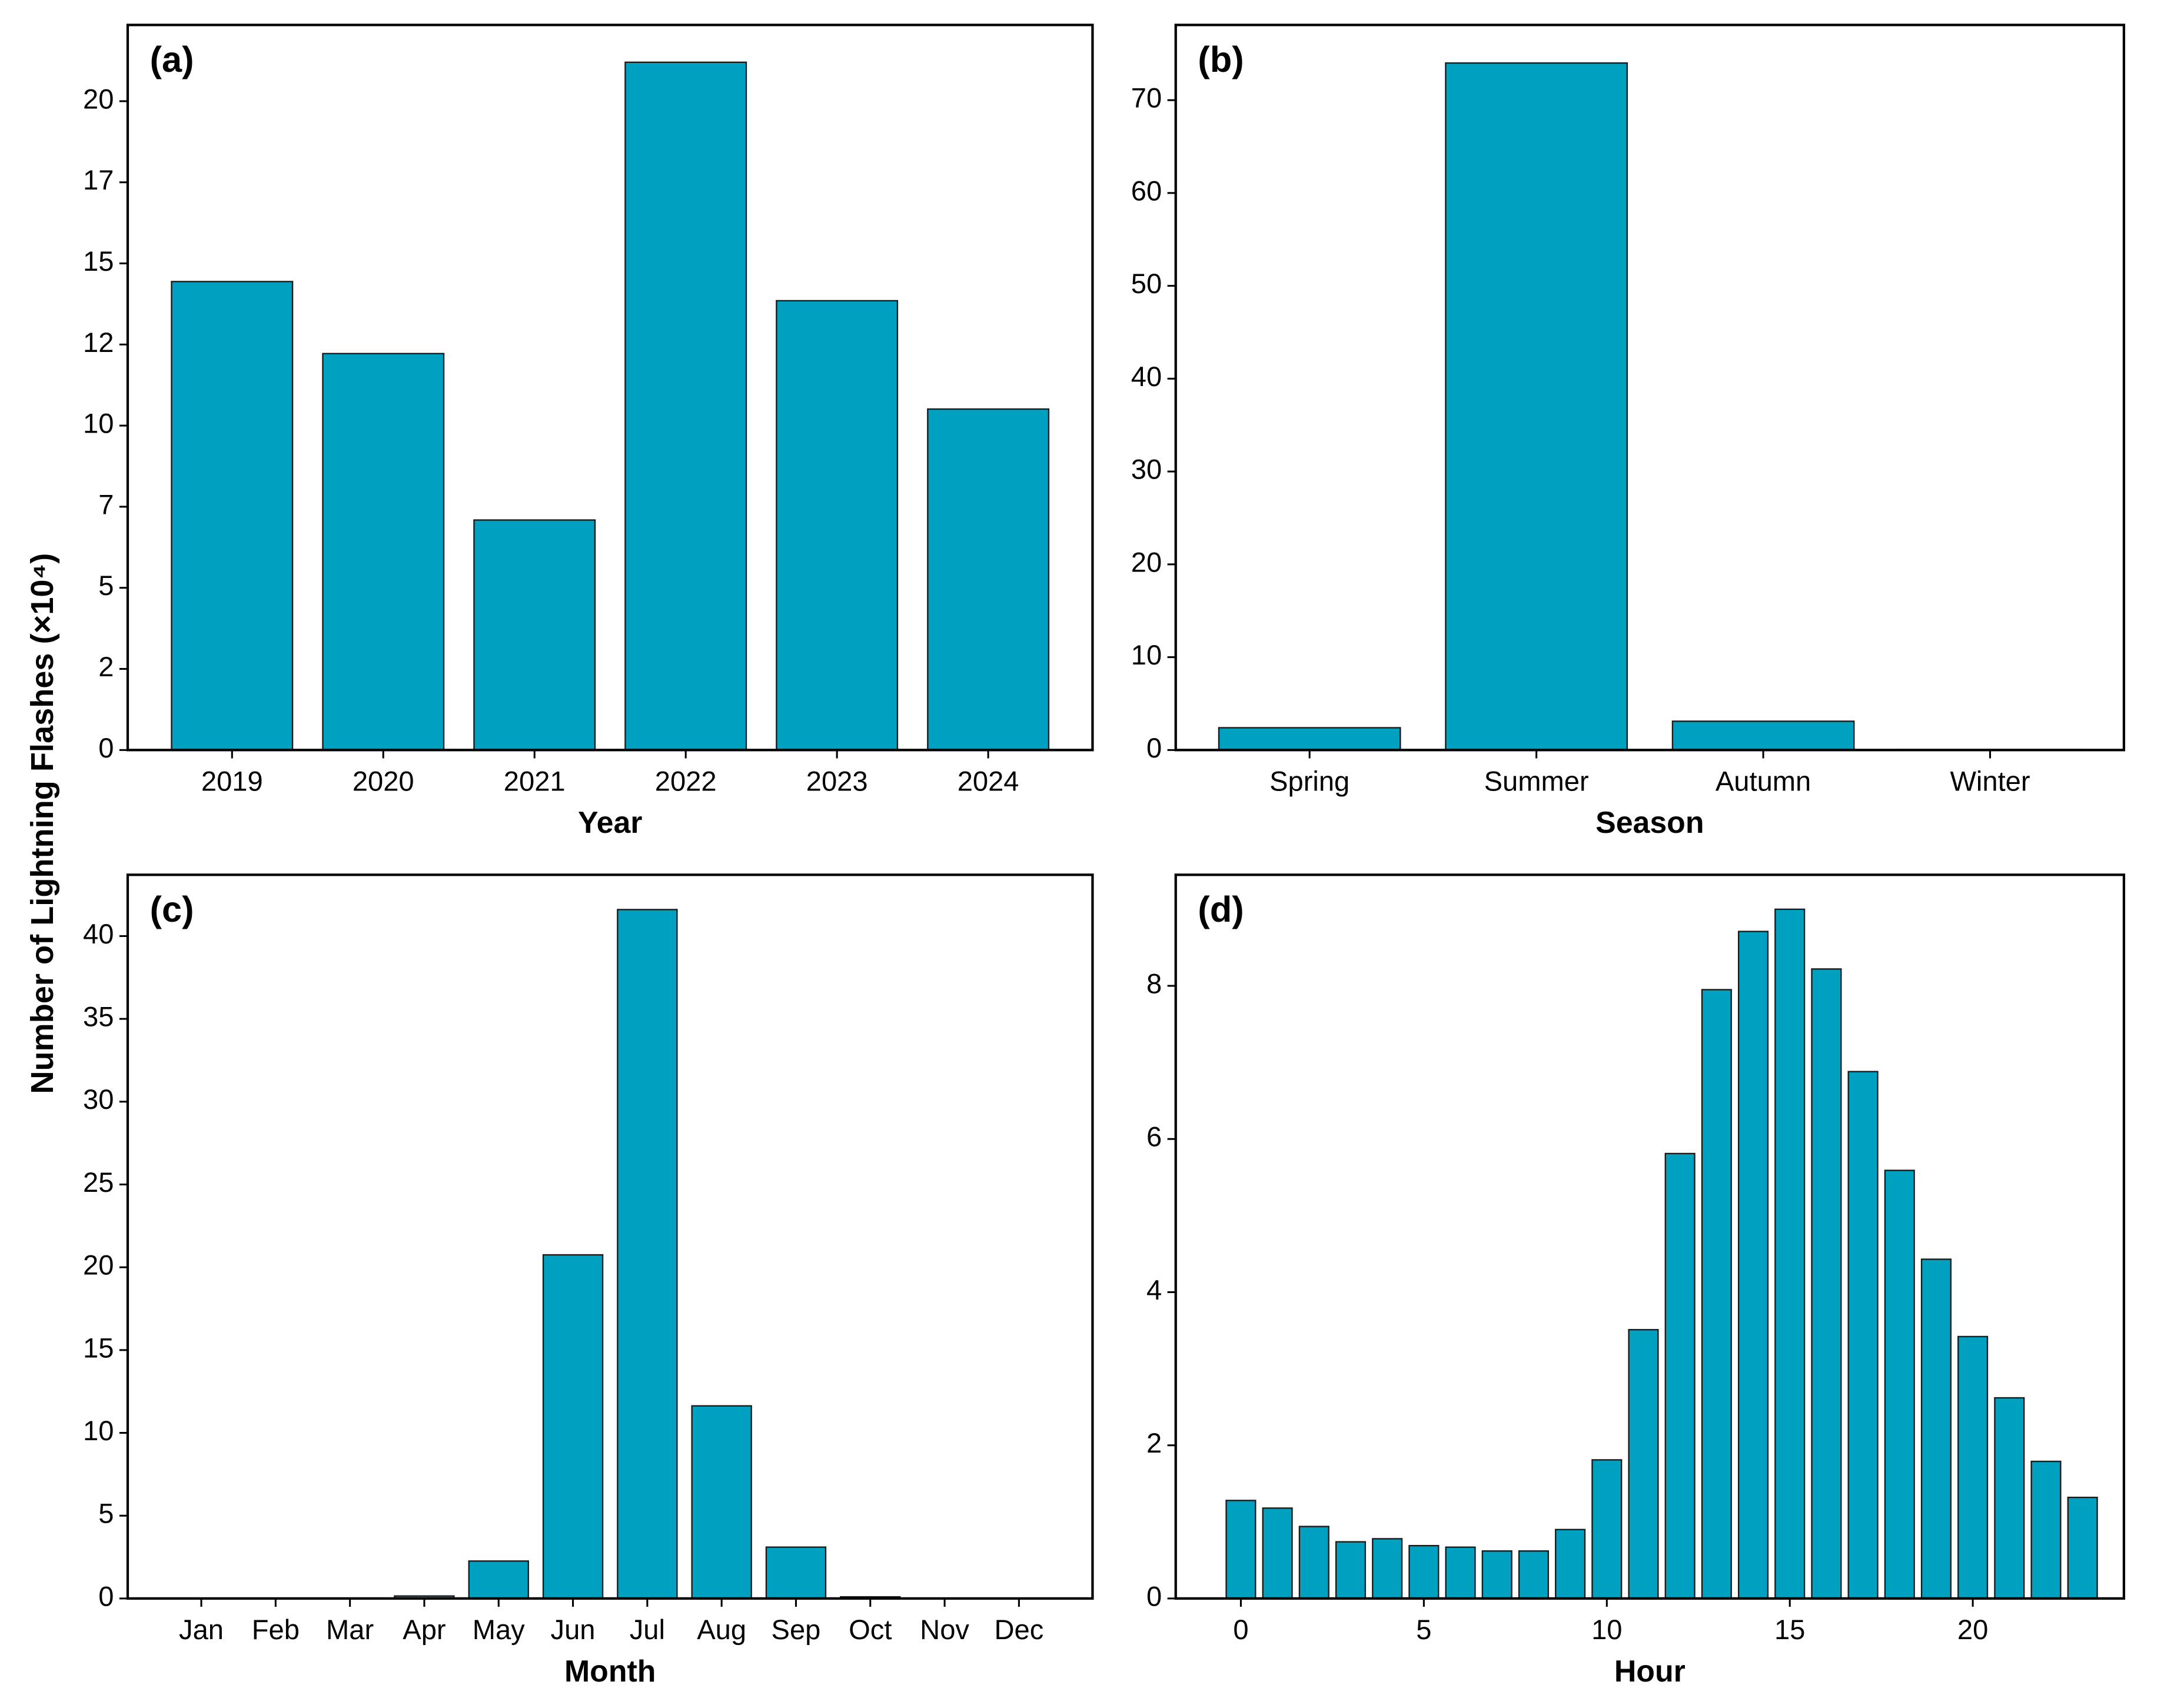 This screenshot has height=1708, width=2174. Describe the element at coordinates (796, 1629) in the screenshot. I see `x-tick-label: Sep` at that location.